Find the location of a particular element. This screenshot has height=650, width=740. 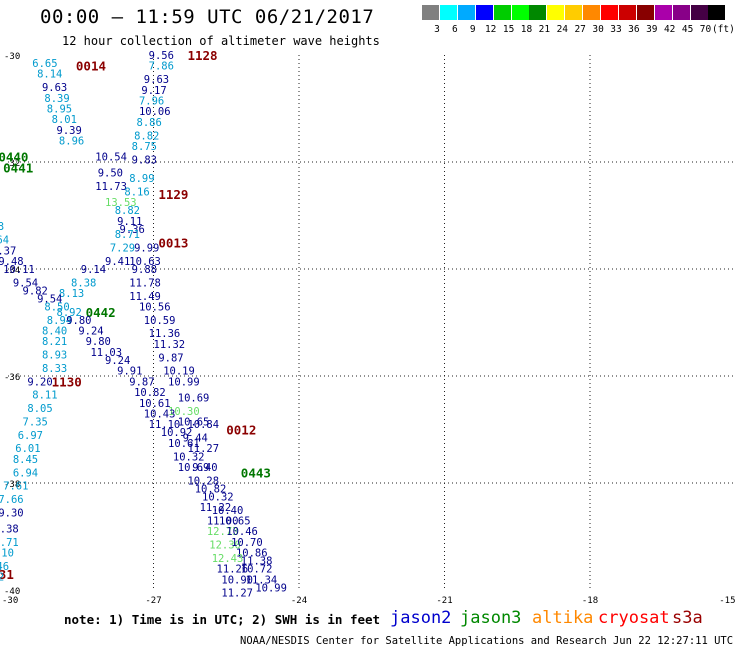

wave-height-value: 10.72 is located at coordinates (257, 570).